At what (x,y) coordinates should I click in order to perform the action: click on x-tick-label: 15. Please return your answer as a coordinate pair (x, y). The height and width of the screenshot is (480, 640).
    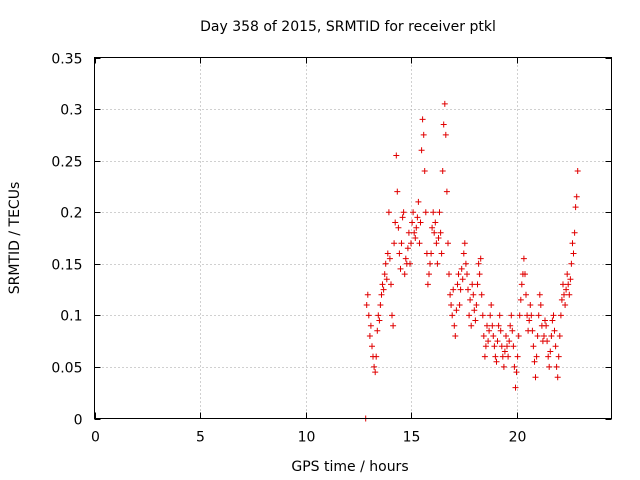
    Looking at the image, I should click on (412, 438).